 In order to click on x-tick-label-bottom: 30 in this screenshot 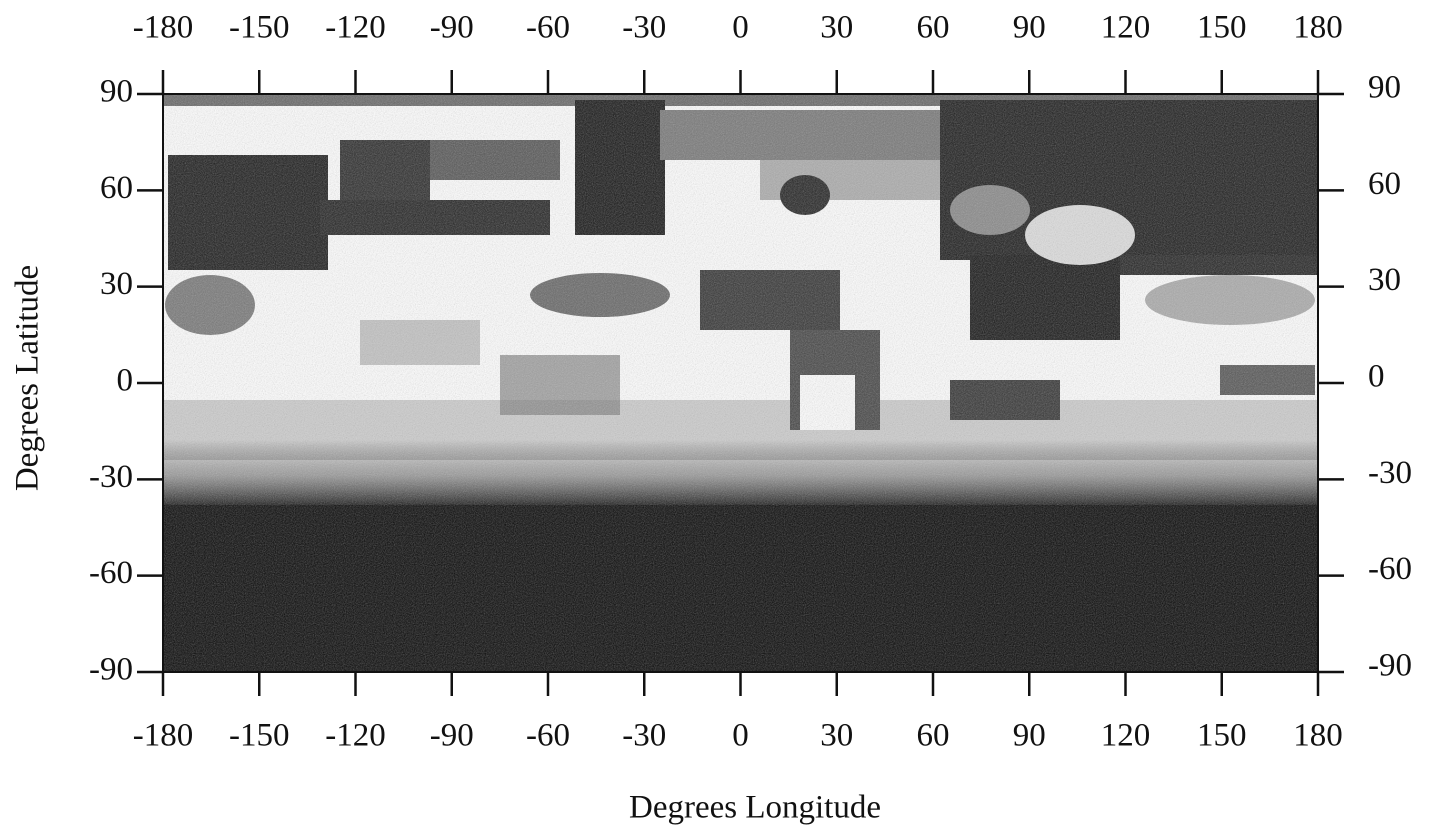, I will do `click(836, 736)`.